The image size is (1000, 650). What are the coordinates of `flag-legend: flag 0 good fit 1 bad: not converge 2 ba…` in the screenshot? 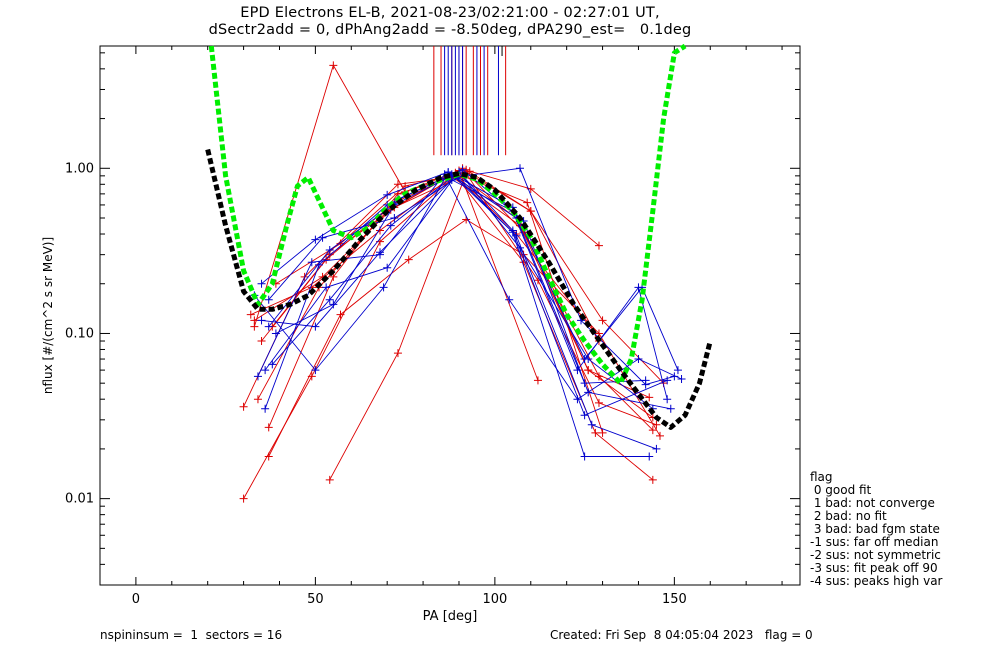 It's located at (876, 529).